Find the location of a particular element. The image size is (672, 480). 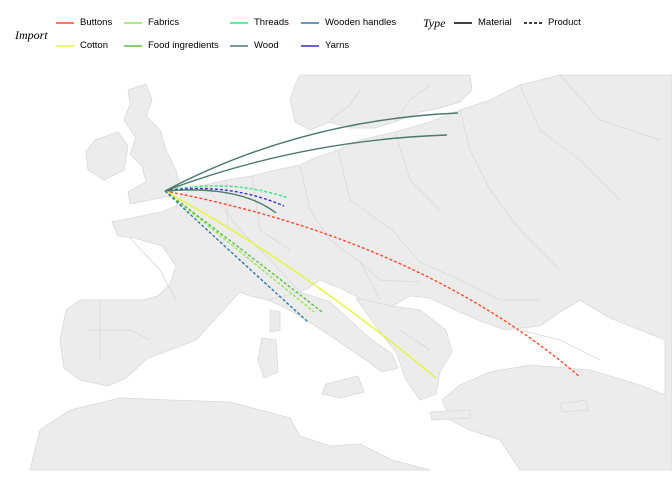

legend-label-fabrics: Fabrics is located at coordinates (164, 22).